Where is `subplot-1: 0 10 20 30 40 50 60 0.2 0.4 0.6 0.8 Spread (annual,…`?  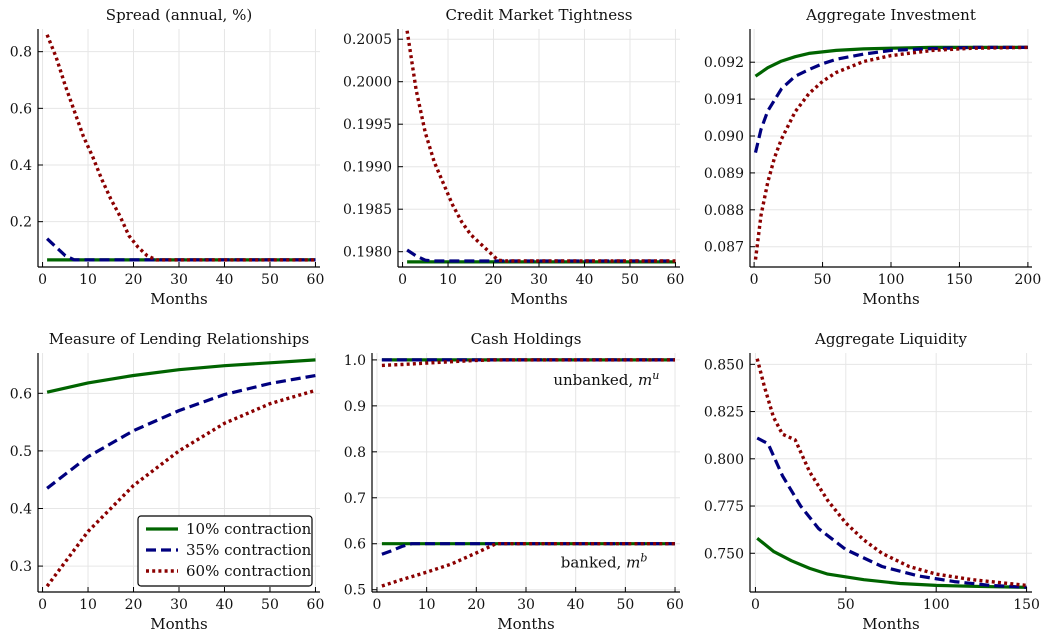 subplot-1: 0 10 20 30 40 50 60 0.2 0.4 0.6 0.8 Spread (annual,… is located at coordinates (167, 157).